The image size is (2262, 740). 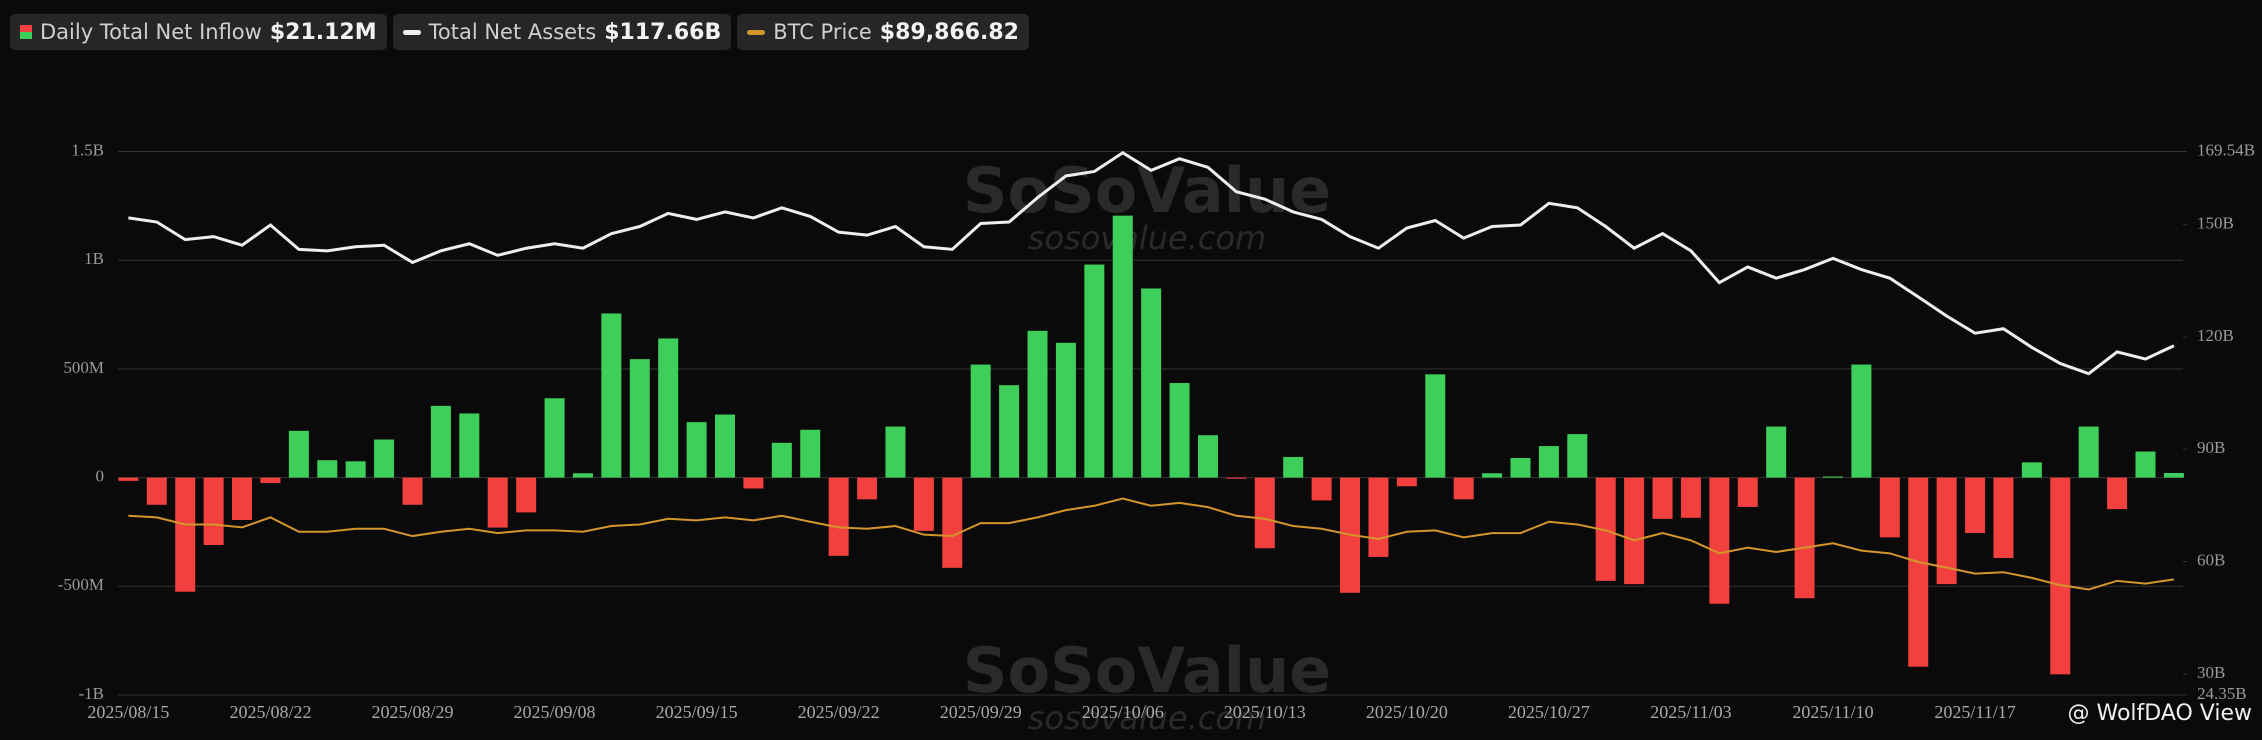 I want to click on y2-tick-label: 120B, so click(x=2215, y=335).